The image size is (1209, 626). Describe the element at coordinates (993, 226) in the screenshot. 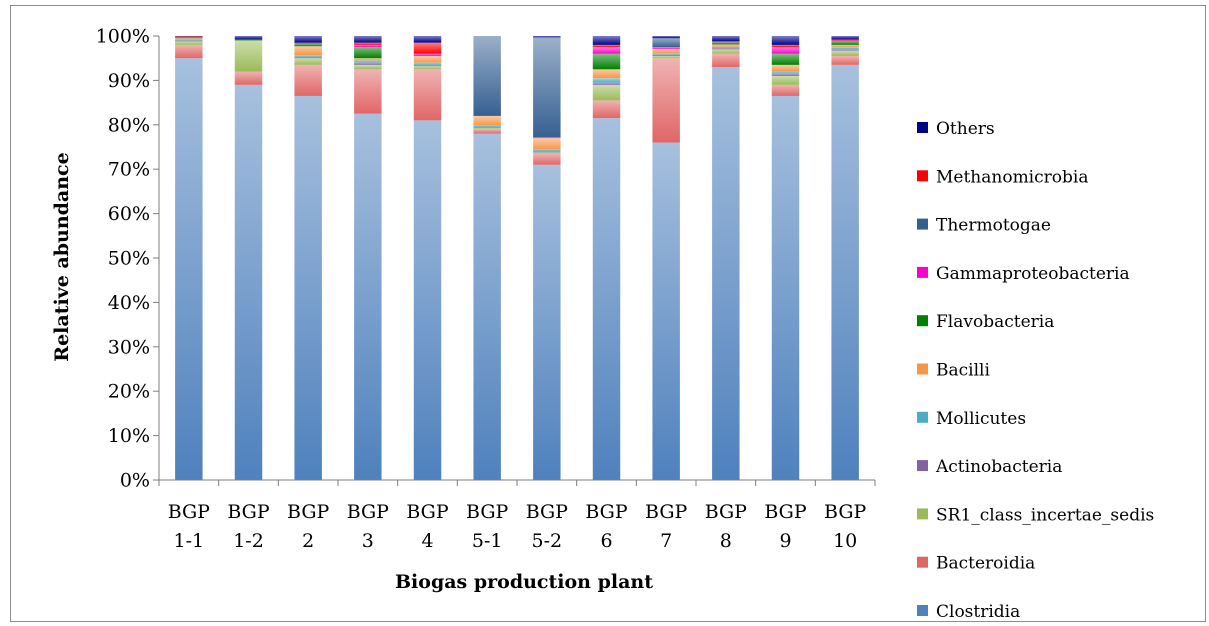

I see `legend-label: Thermotogae` at that location.